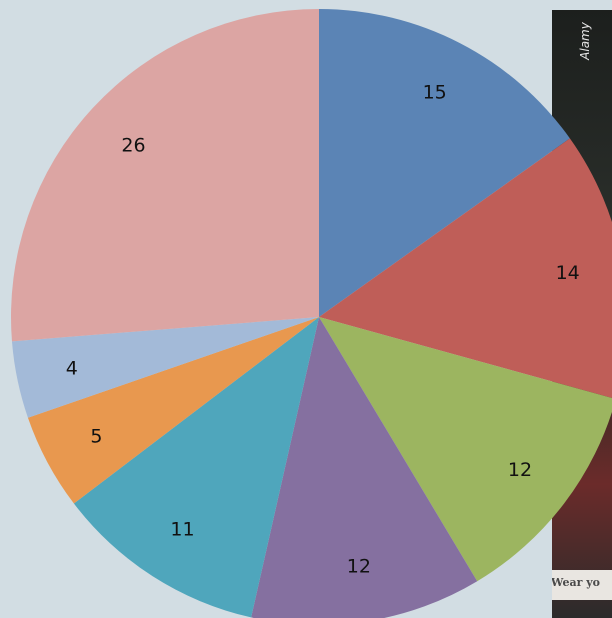 This screenshot has height=618, width=612. I want to click on pie-slice-label-2: 14, so click(568, 273).